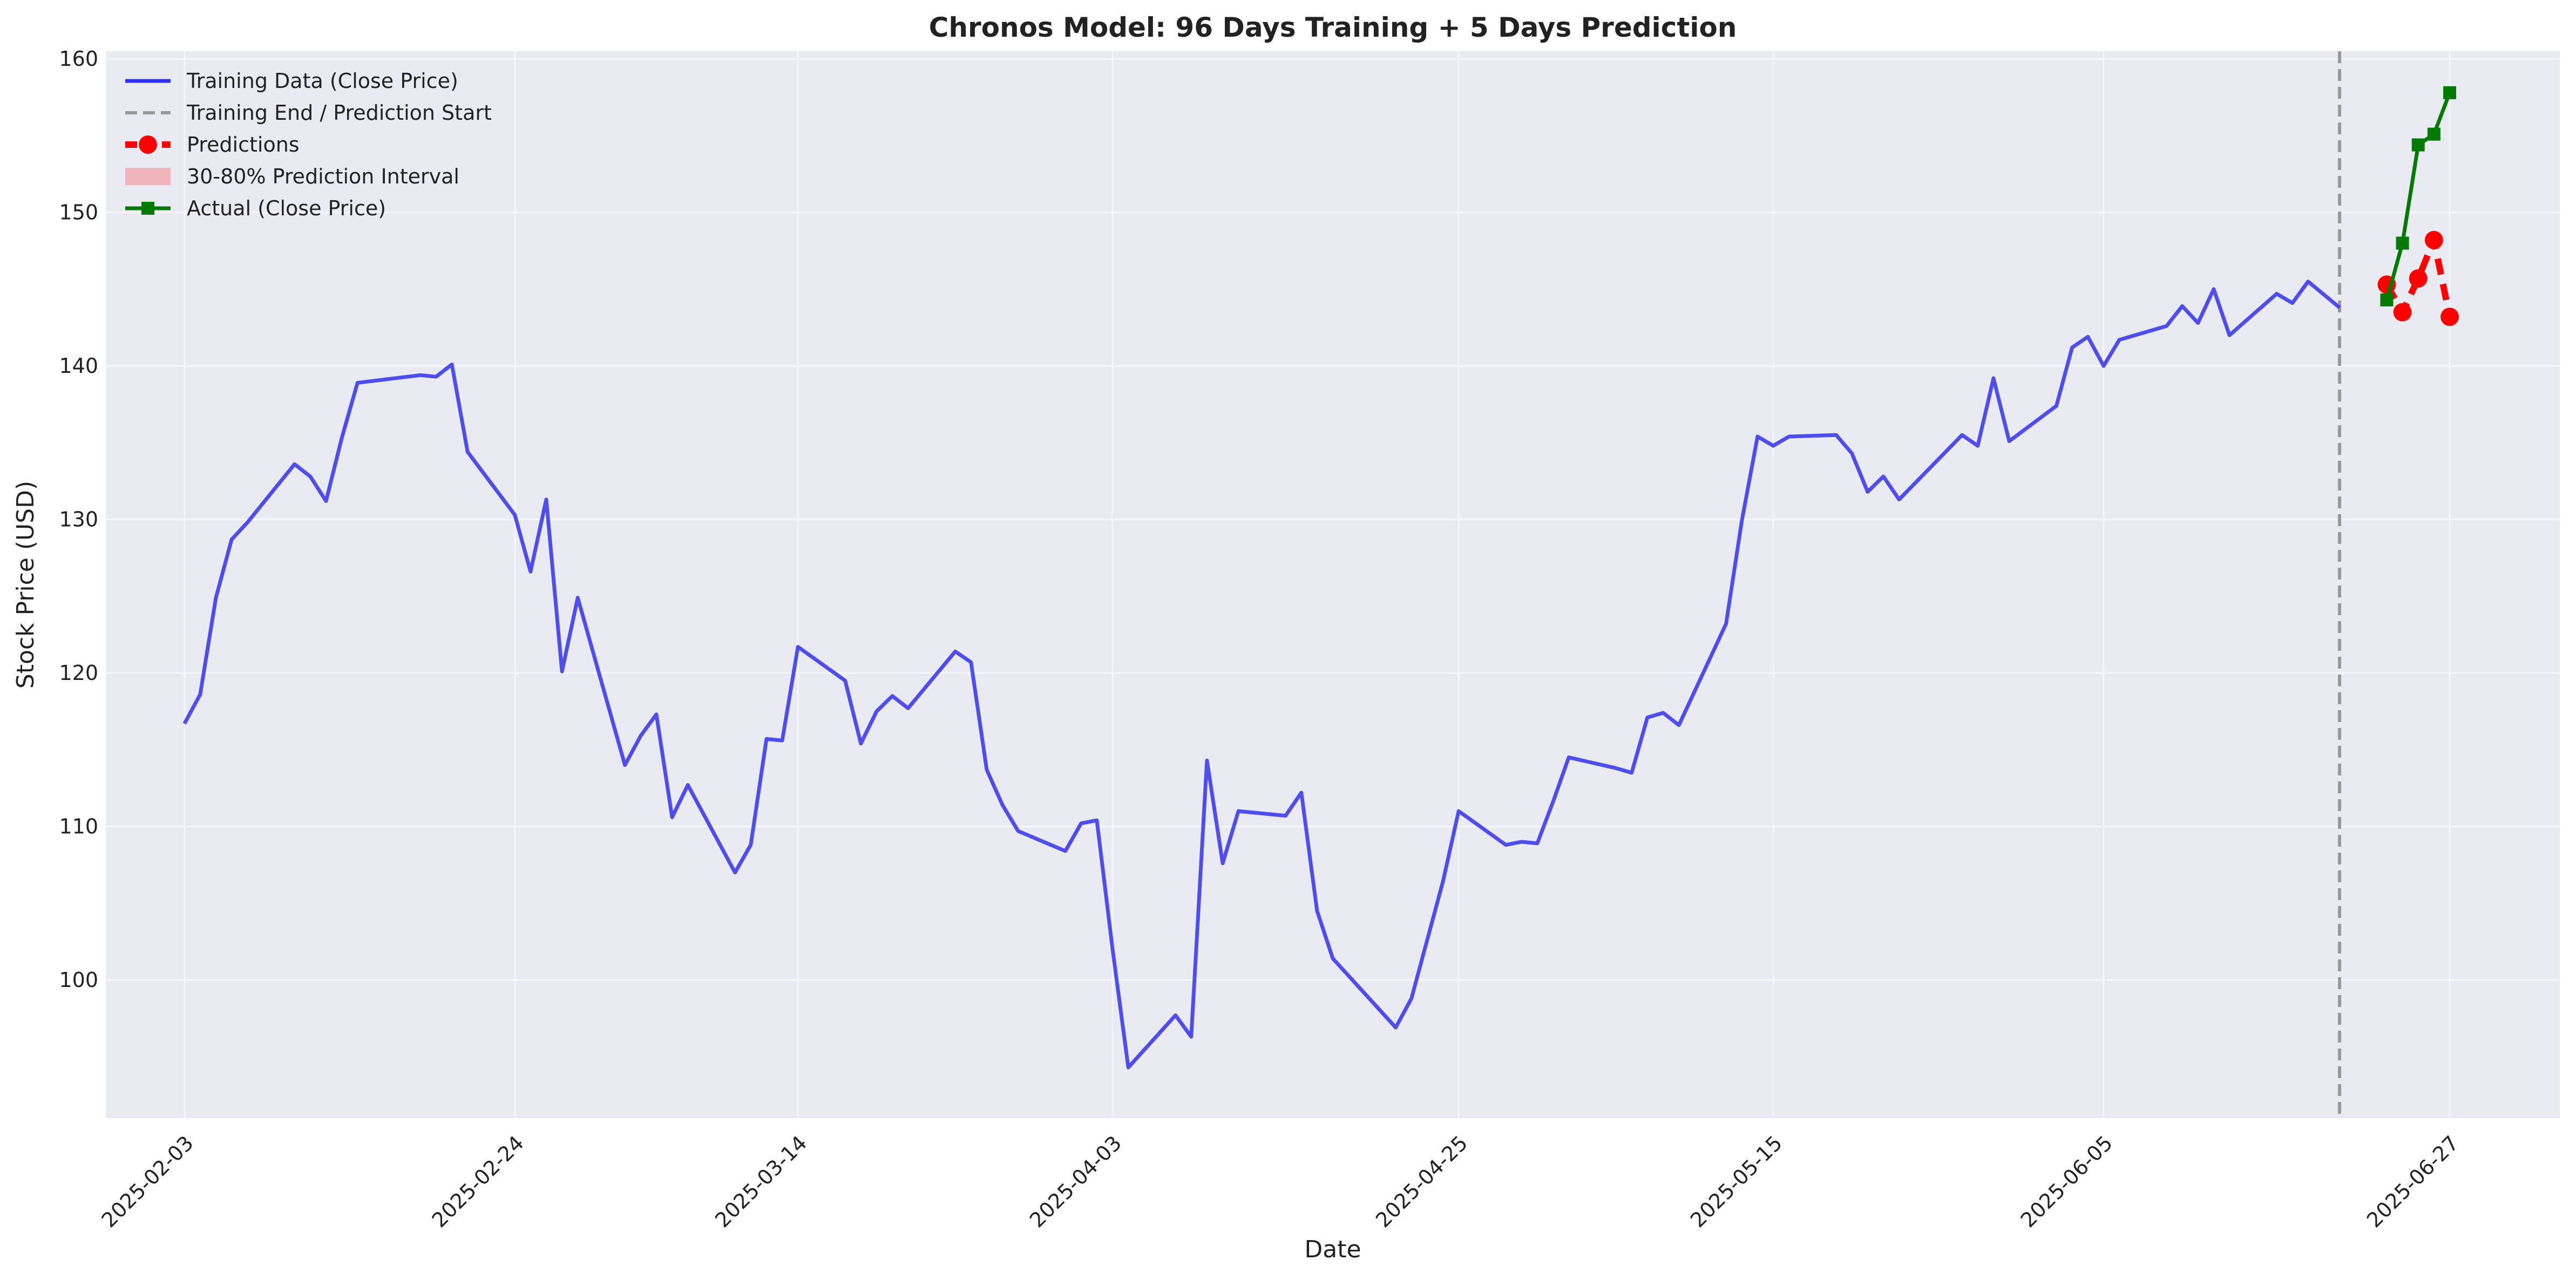  Describe the element at coordinates (1332, 1249) in the screenshot. I see `x-axis-label: Date` at that location.